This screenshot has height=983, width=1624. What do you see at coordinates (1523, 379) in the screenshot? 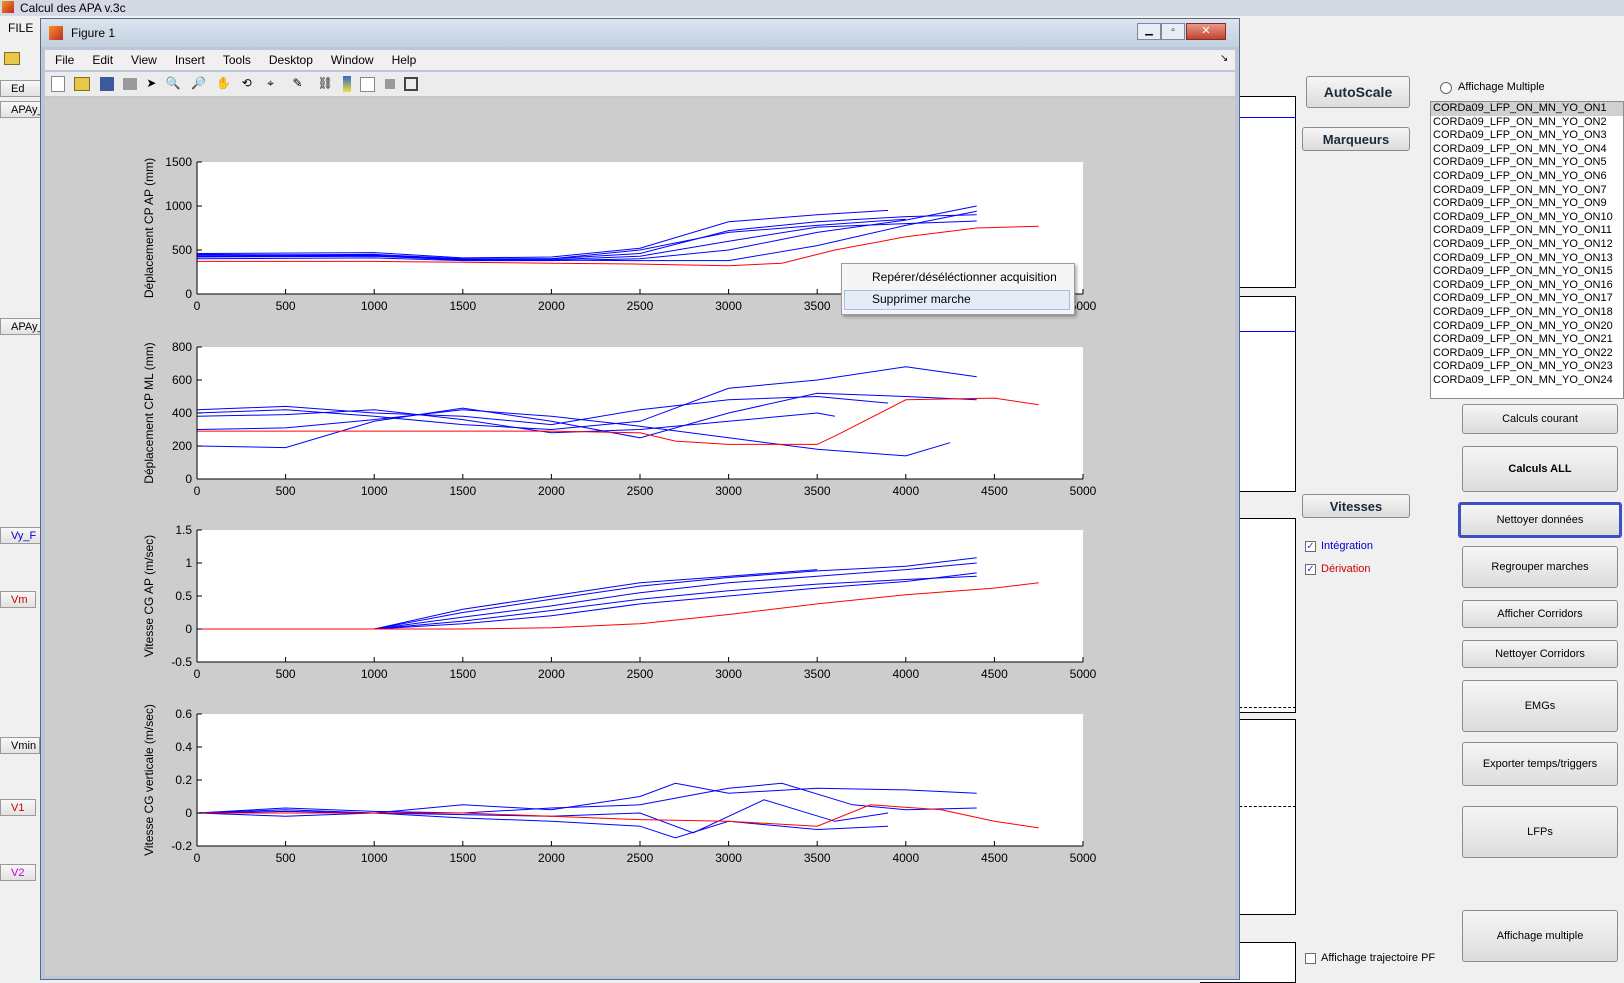
I see `listbox-item: CORDa09_LFP_ON_MN_YO_ON24` at bounding box center [1523, 379].